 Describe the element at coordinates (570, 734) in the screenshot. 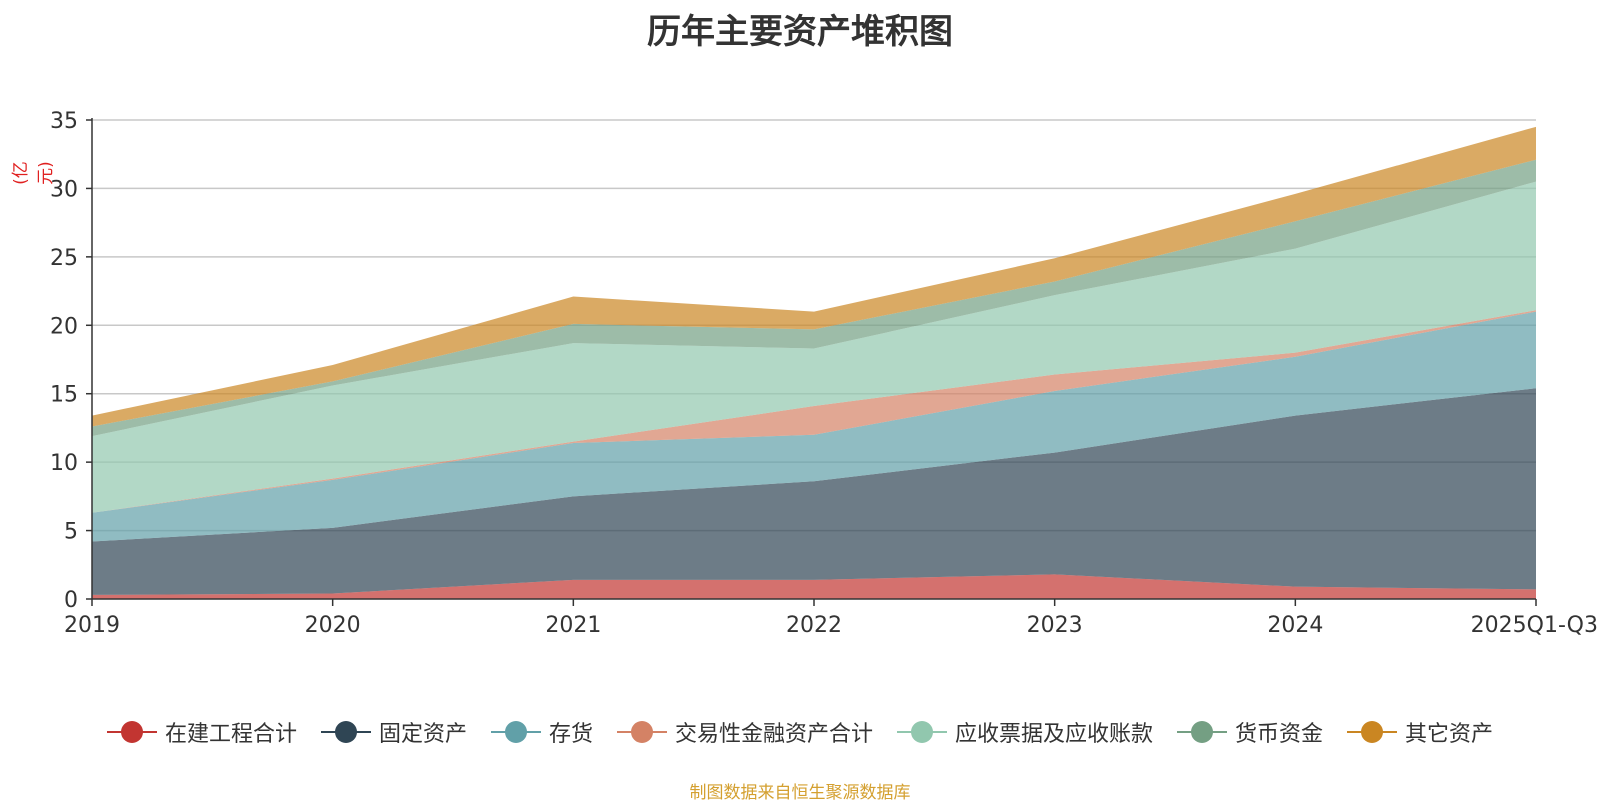

I see `legend-label: 存货` at that location.